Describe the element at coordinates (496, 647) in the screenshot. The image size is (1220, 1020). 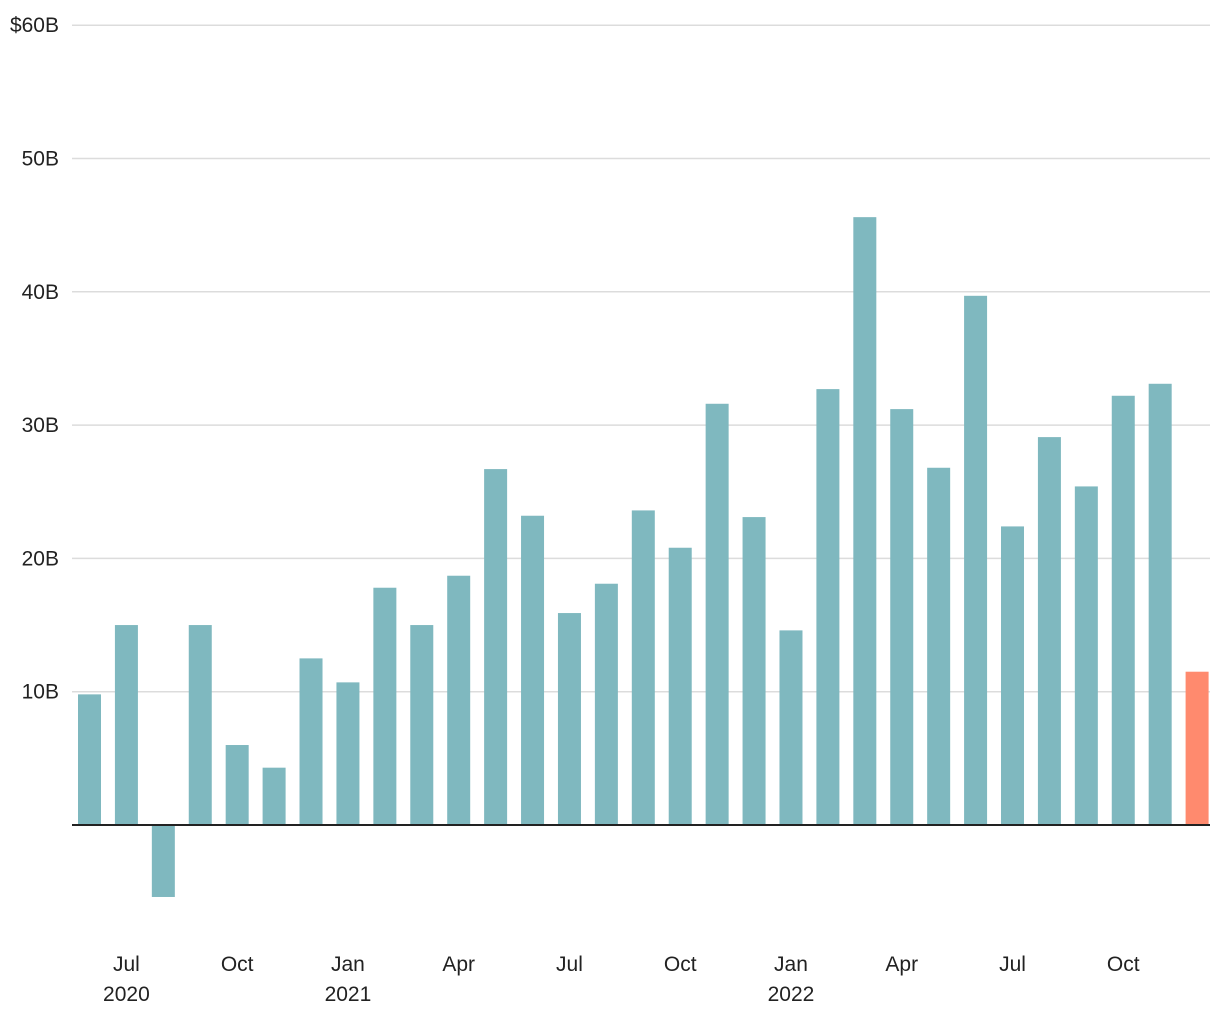
I see `bar-may-2021` at that location.